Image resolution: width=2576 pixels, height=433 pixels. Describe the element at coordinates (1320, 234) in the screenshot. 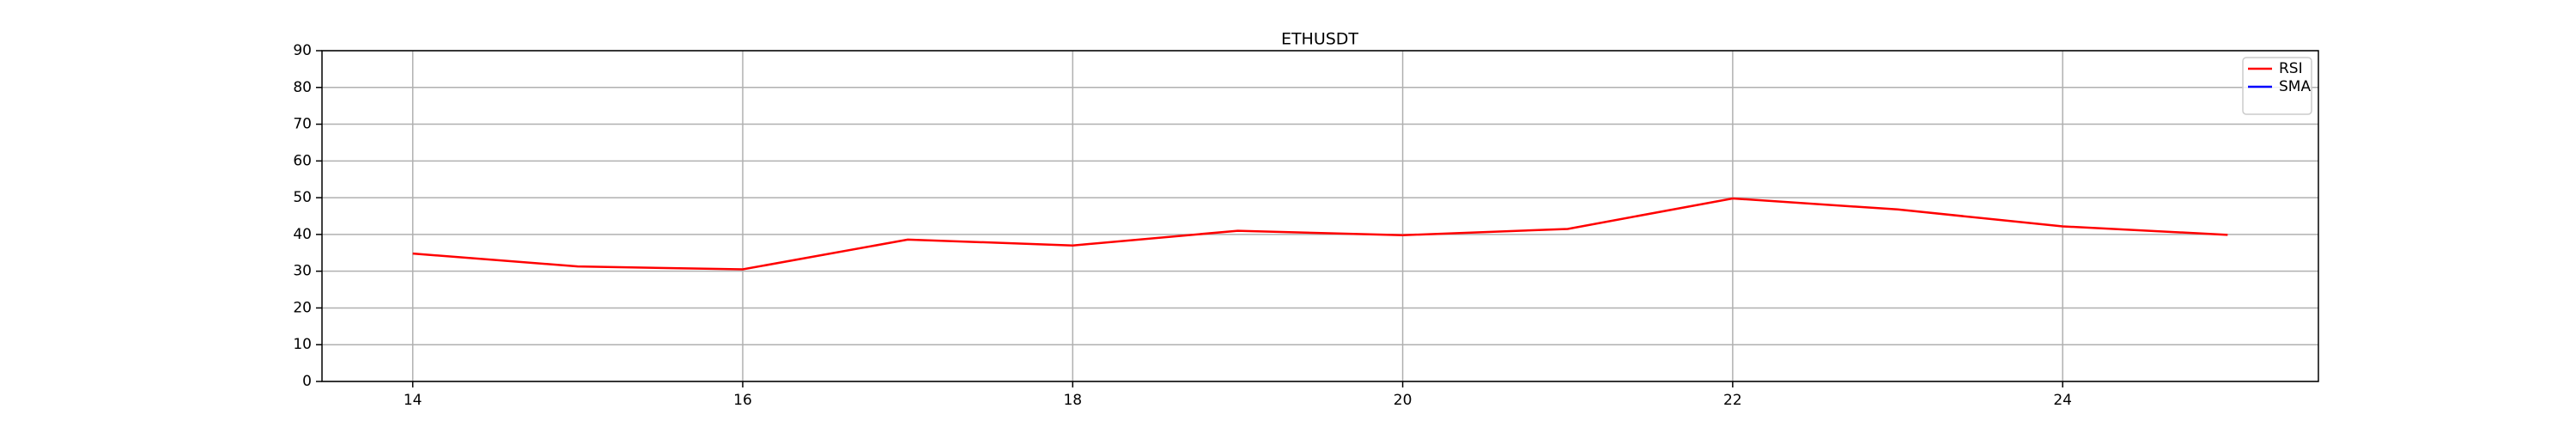

I see `series-line` at that location.